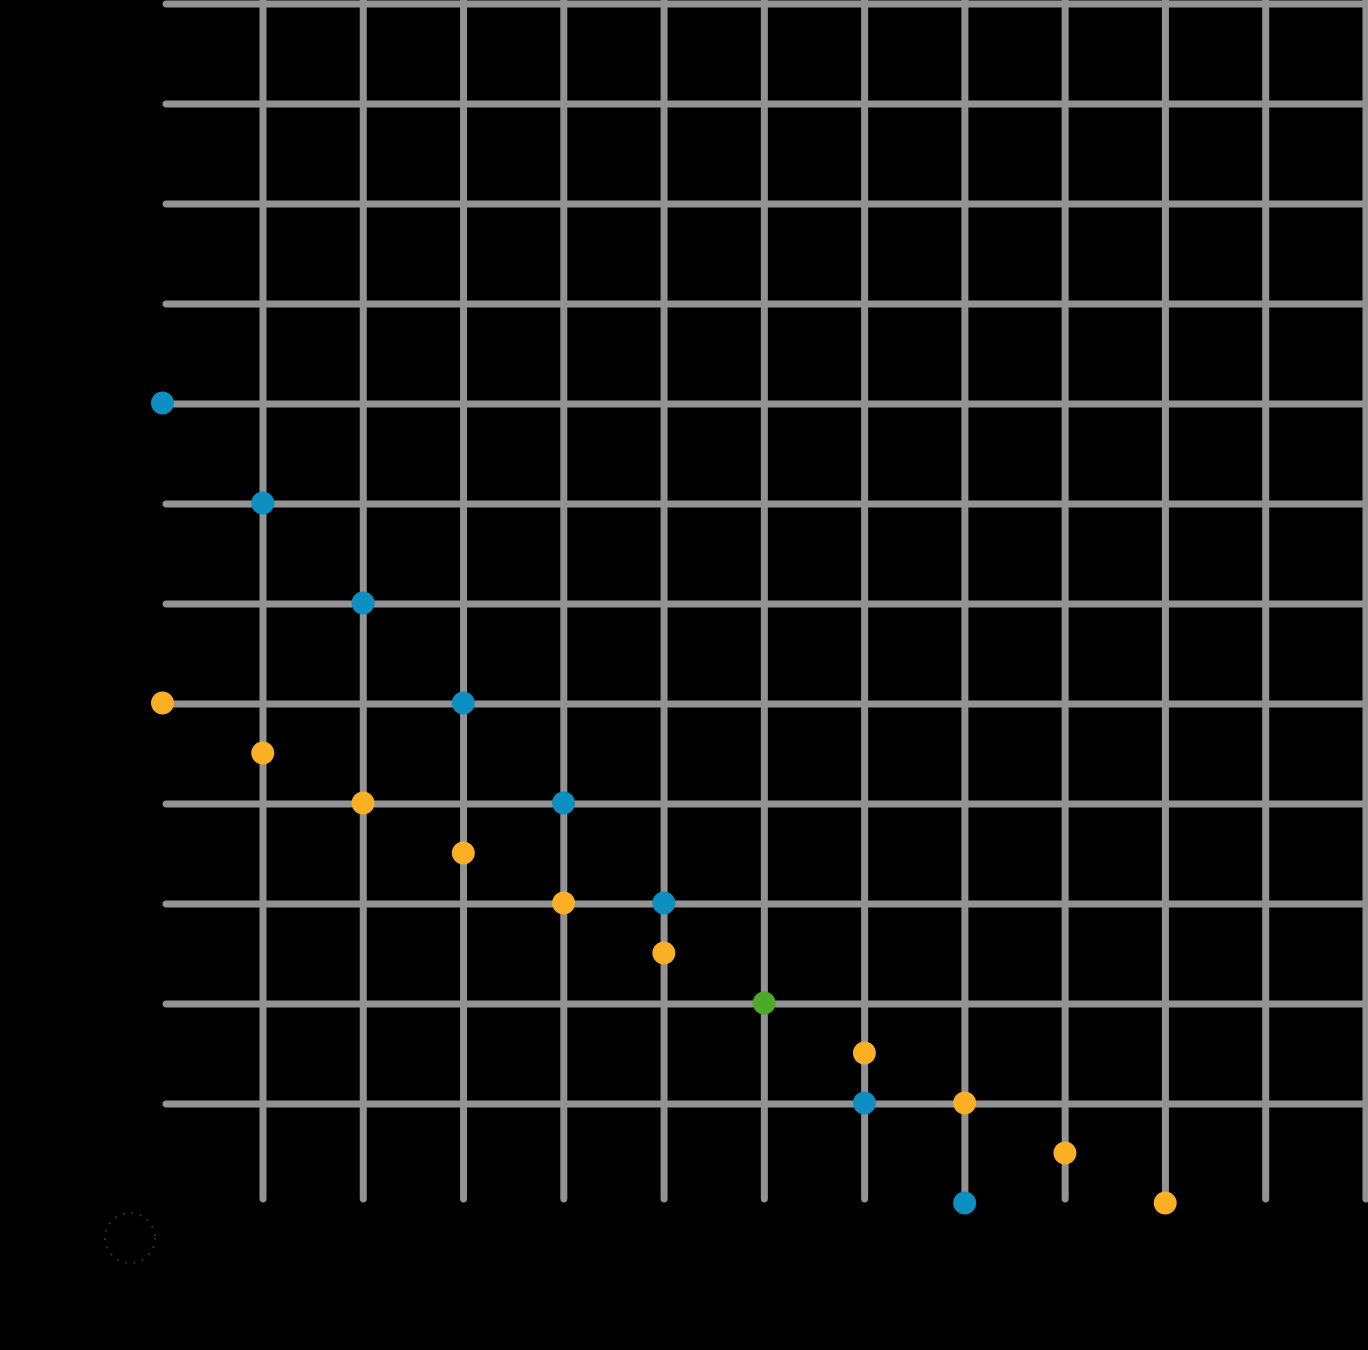 This screenshot has height=1350, width=1368. I want to click on data-point-green-intersection, so click(764, 1003).